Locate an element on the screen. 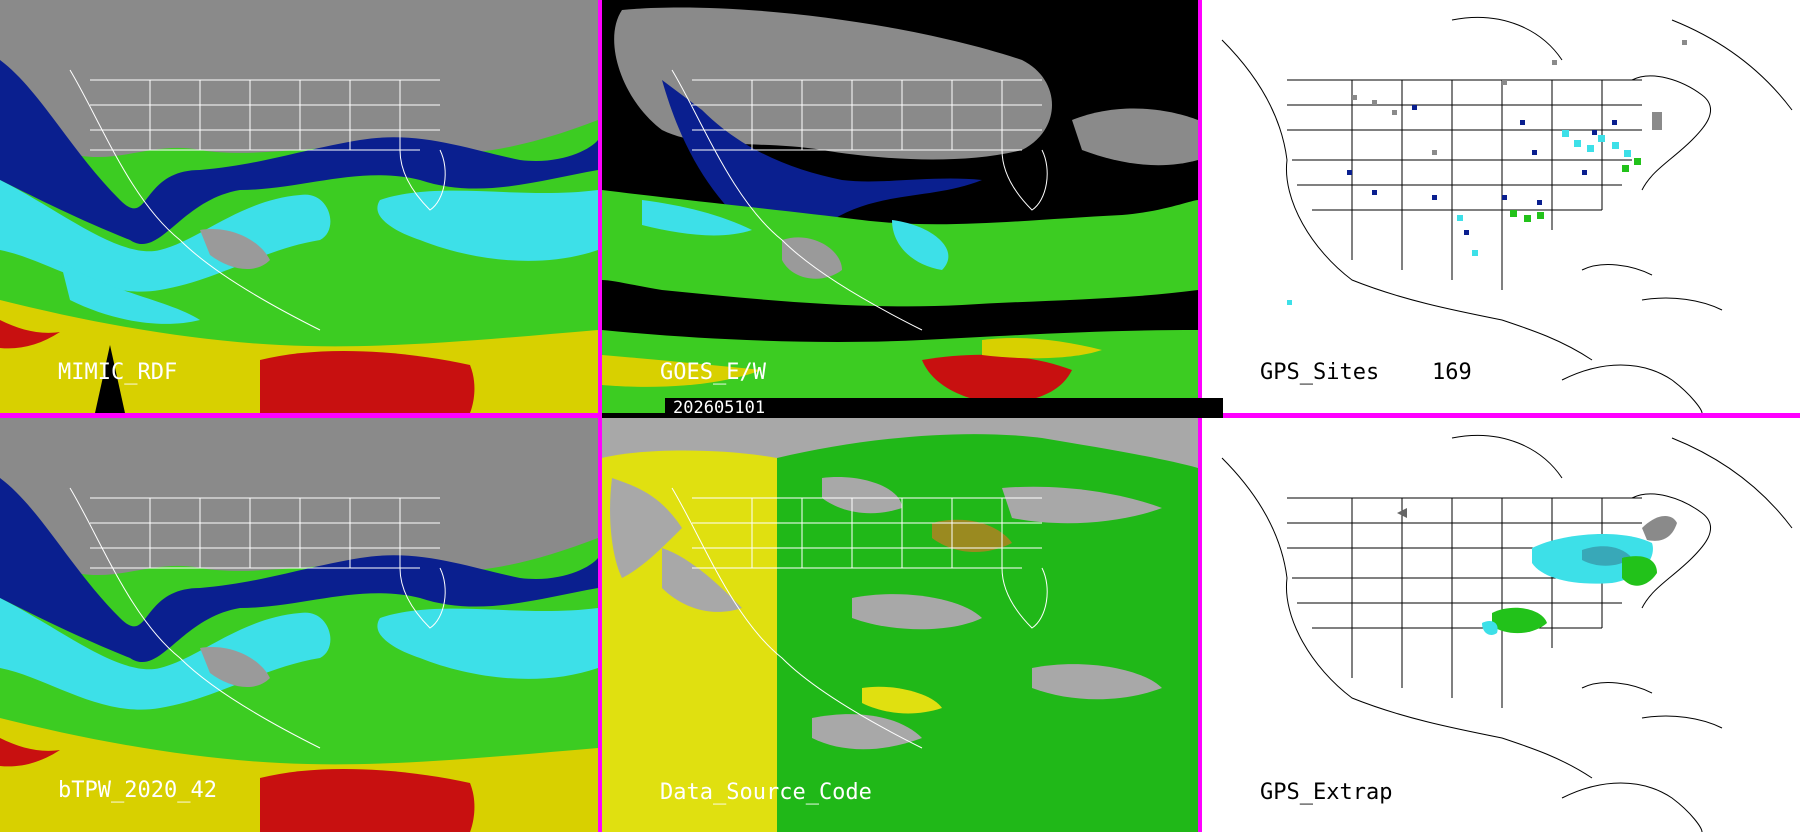 The width and height of the screenshot is (1800, 832). gps-extrap-label: GPS_Extrap is located at coordinates (1326, 792).